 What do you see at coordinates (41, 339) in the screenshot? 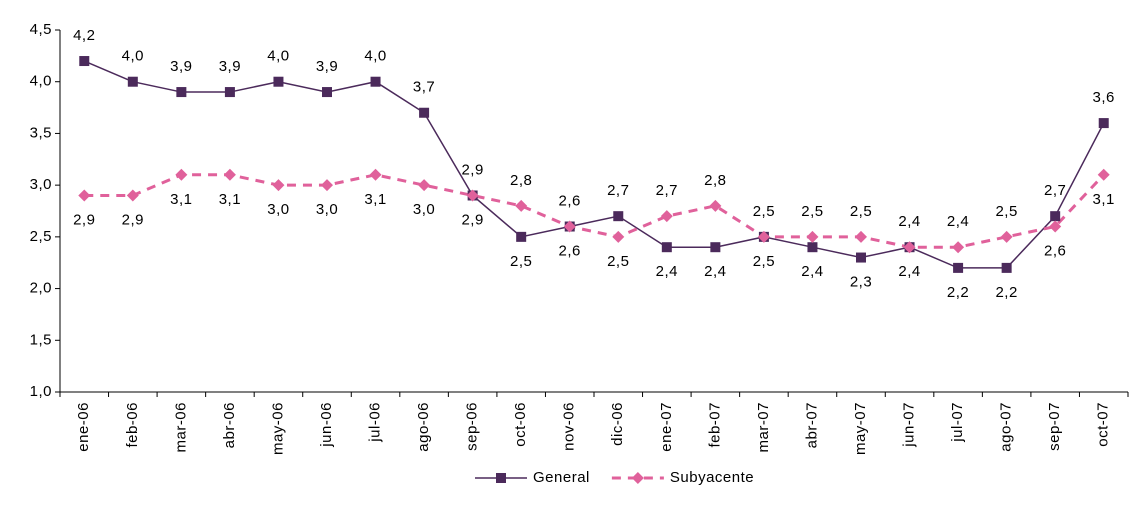
I see `y-tick-label: 1,5` at bounding box center [41, 339].